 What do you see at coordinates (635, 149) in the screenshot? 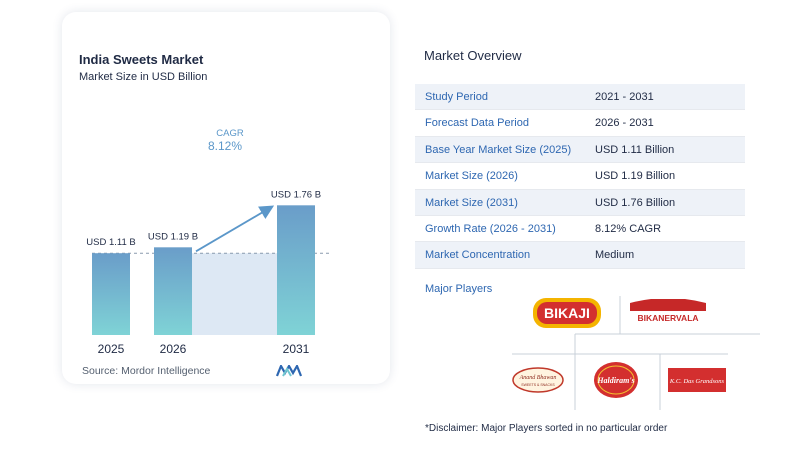
I see `overview-value: USD 1.11 Billion` at bounding box center [635, 149].